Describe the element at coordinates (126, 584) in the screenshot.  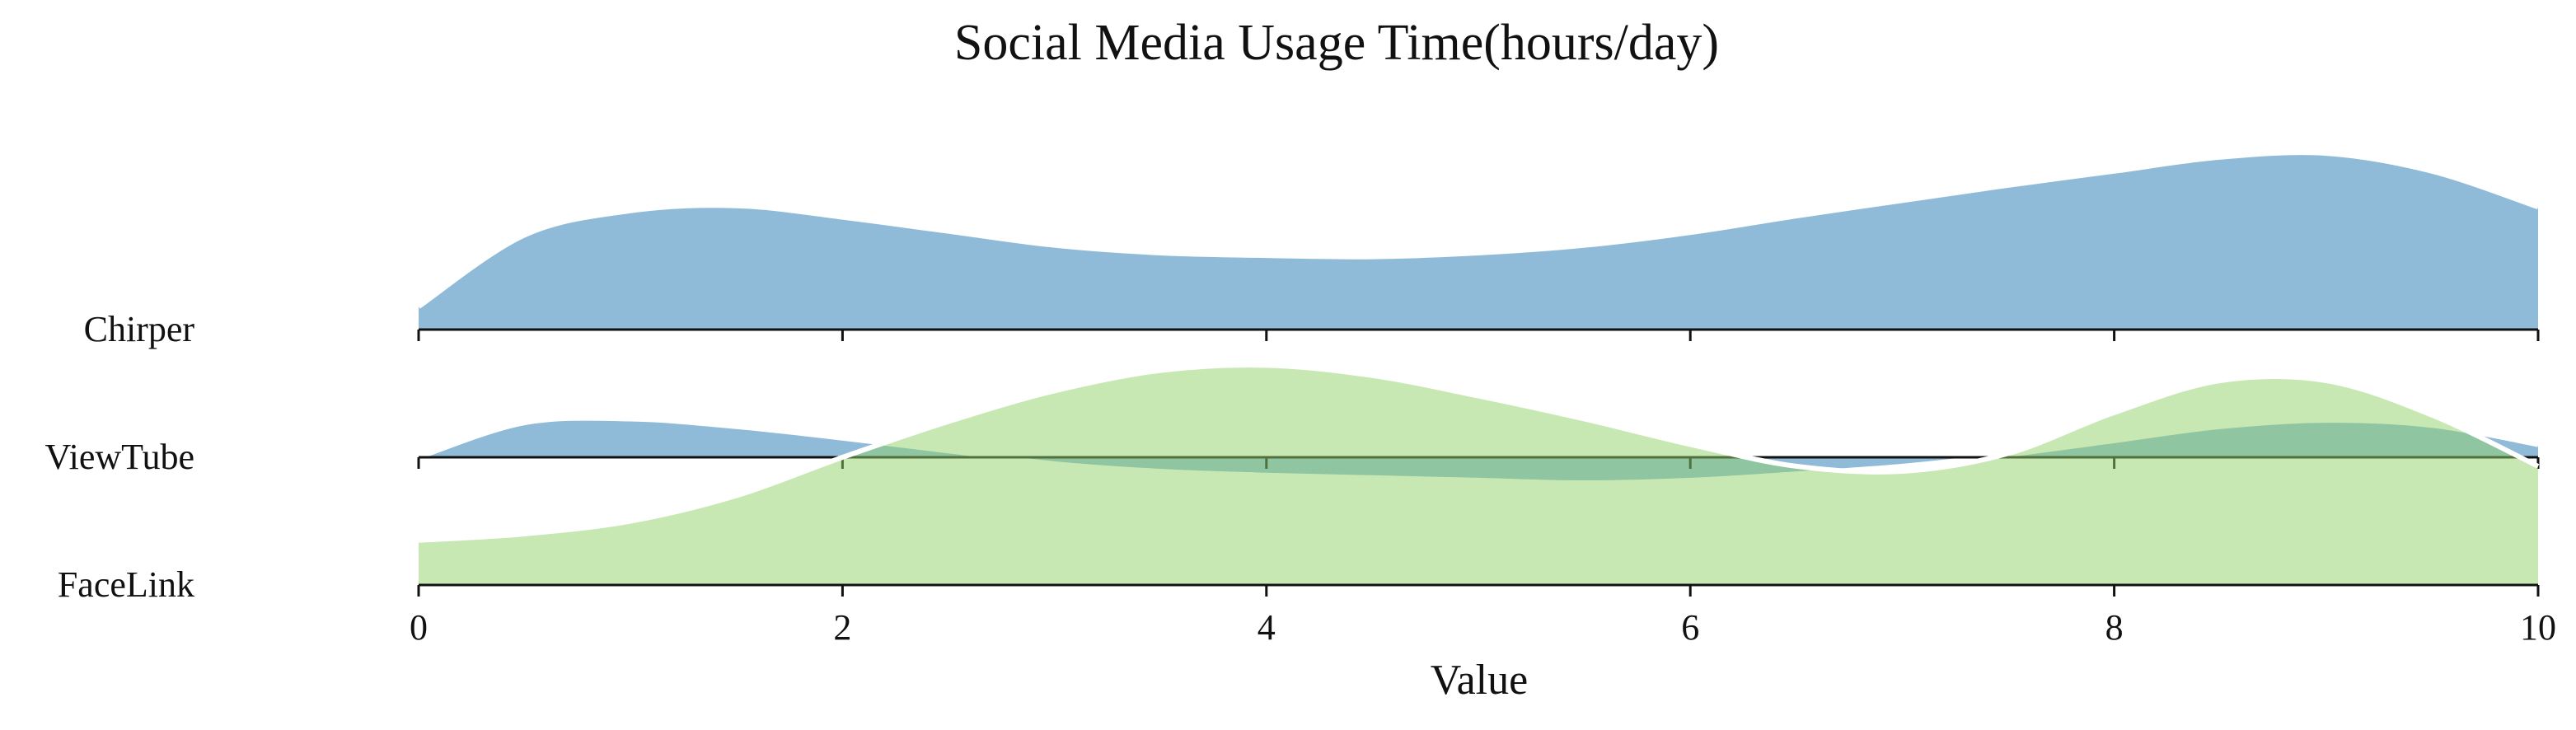
I see `y-label-facelink: FaceLink` at that location.